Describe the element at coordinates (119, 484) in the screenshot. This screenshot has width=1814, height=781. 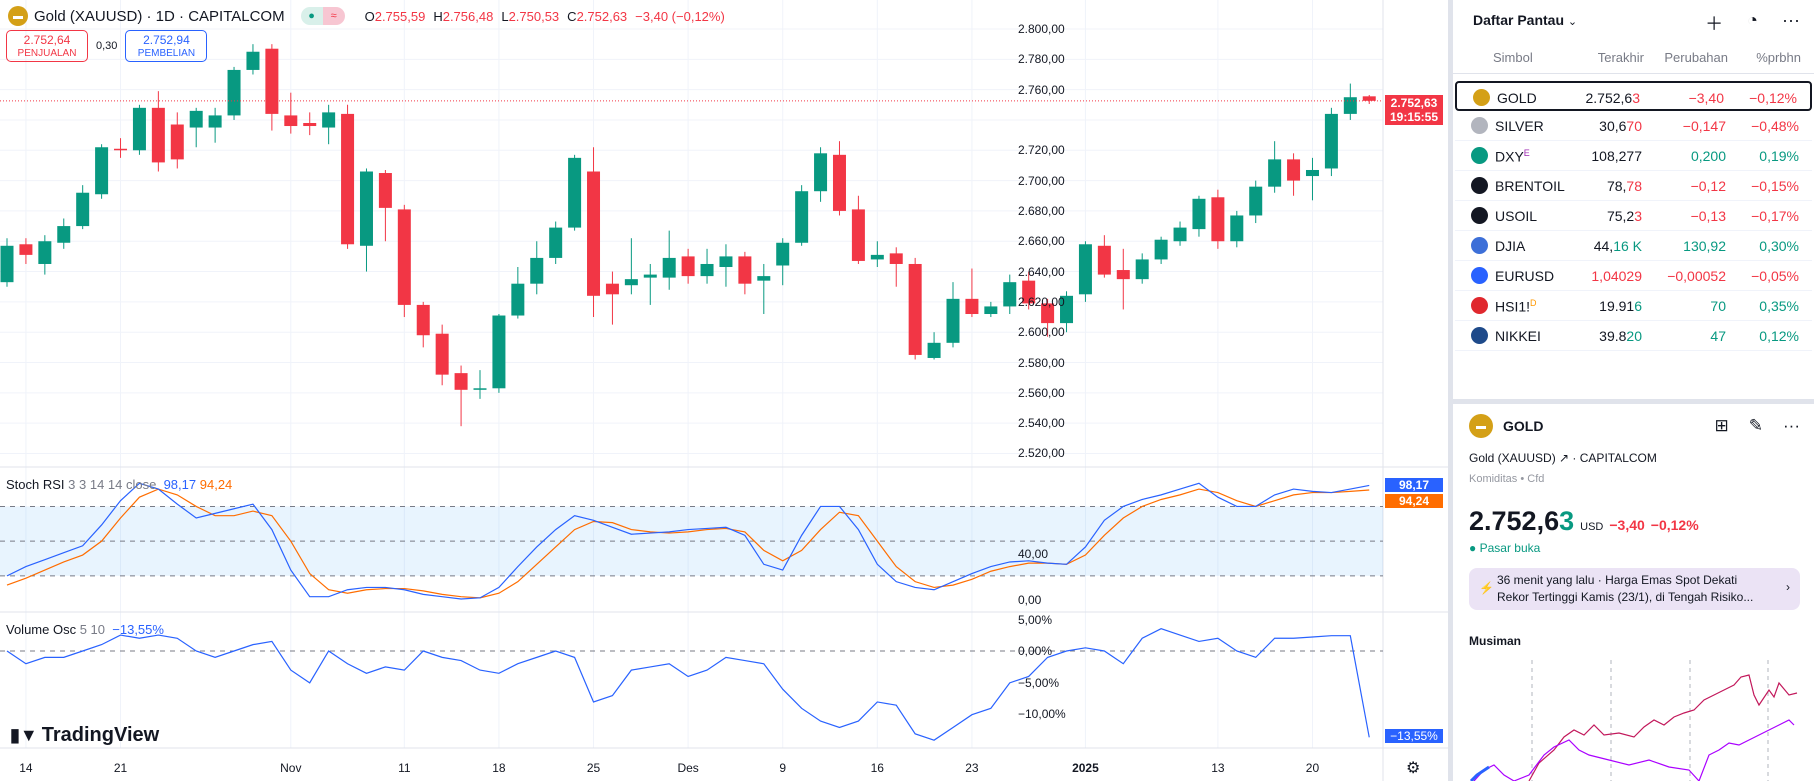
I see `stoch-rsi-legend: Stoch RSI 3 3 14 14 close 98,17 94,24` at that location.